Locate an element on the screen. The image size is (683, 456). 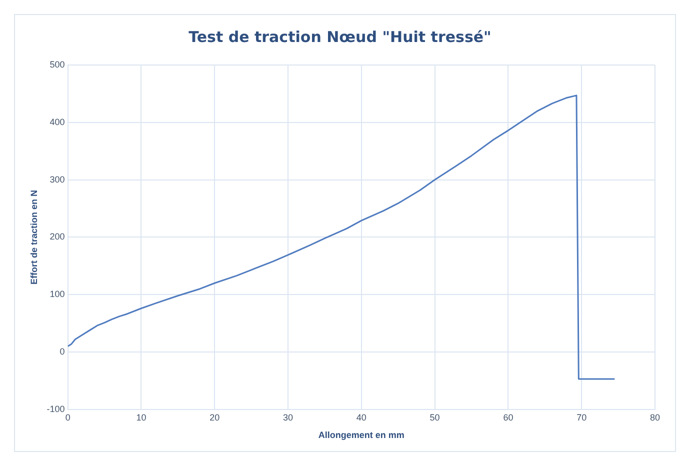
y-tick-label: 100 is located at coordinates (57, 294).